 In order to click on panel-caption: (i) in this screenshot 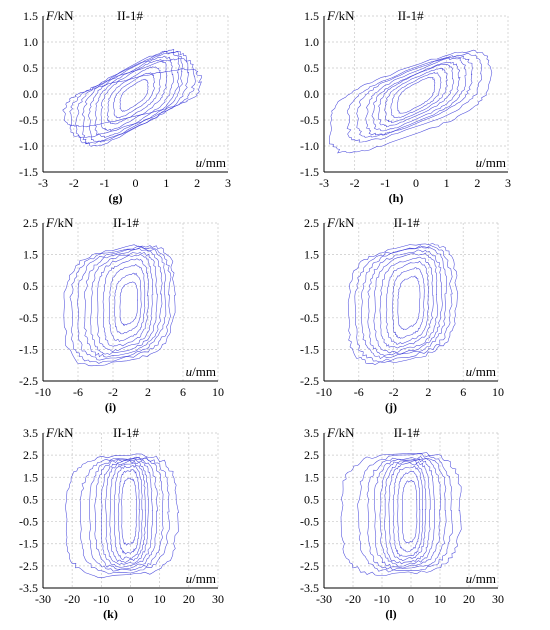, I will do `click(110, 407)`.